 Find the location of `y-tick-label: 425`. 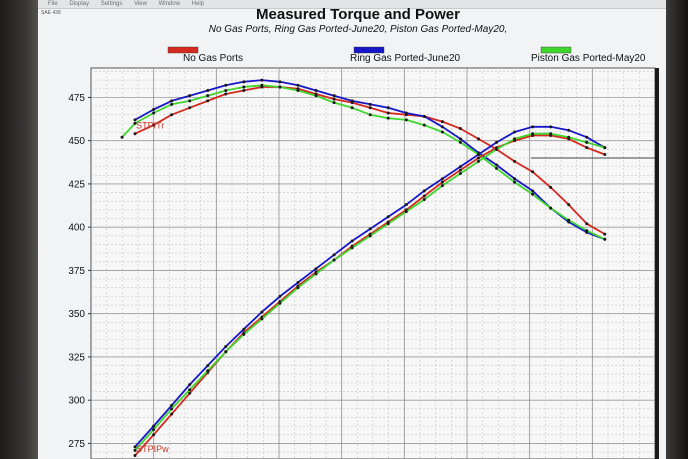

y-tick-label: 425 is located at coordinates (76, 184).